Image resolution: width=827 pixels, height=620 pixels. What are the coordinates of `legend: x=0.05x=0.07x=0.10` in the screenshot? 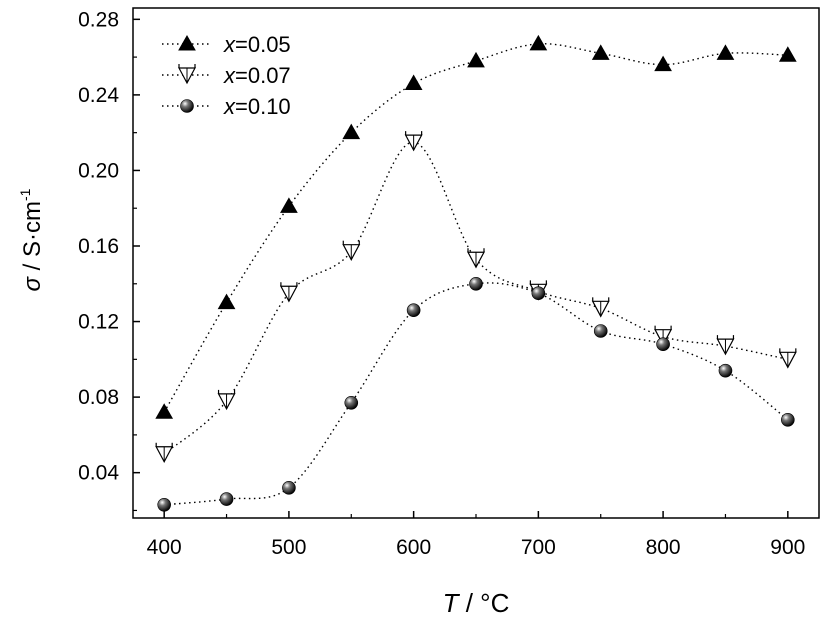 It's located at (226, 75).